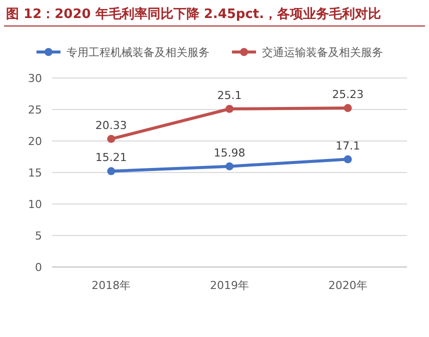 The width and height of the screenshot is (429, 337). What do you see at coordinates (230, 153) in the screenshot?
I see `data-label: 15.98` at bounding box center [230, 153].